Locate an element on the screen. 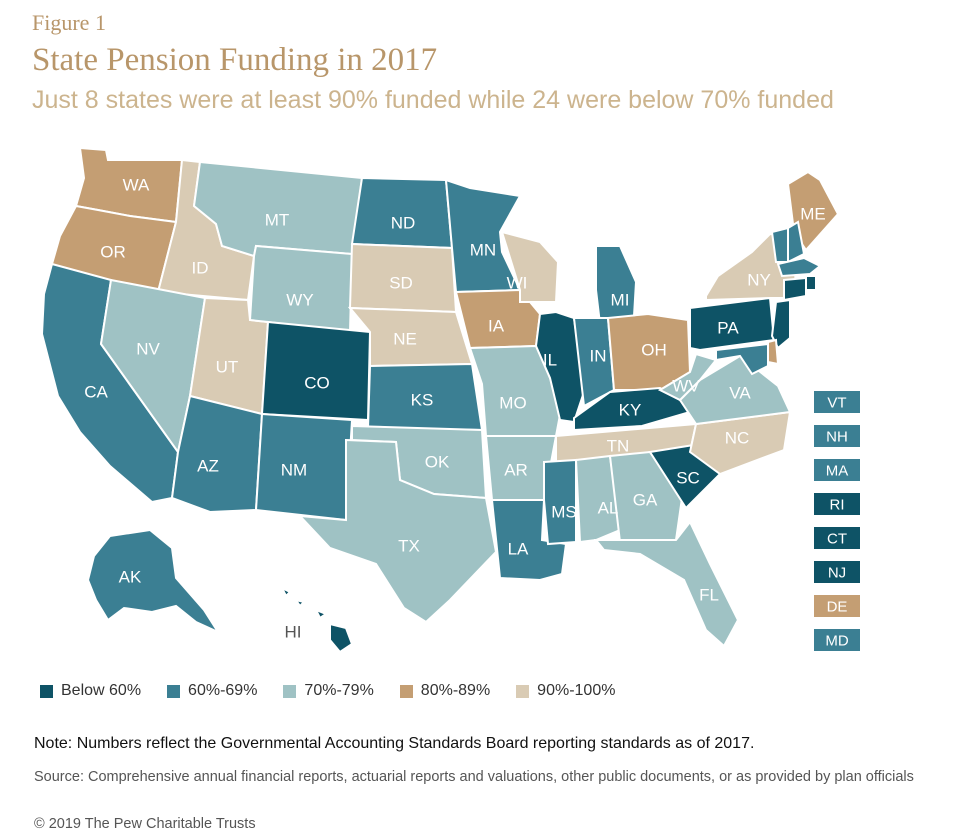 The height and width of the screenshot is (838, 980). state-label-mt: MT is located at coordinates (277, 220).